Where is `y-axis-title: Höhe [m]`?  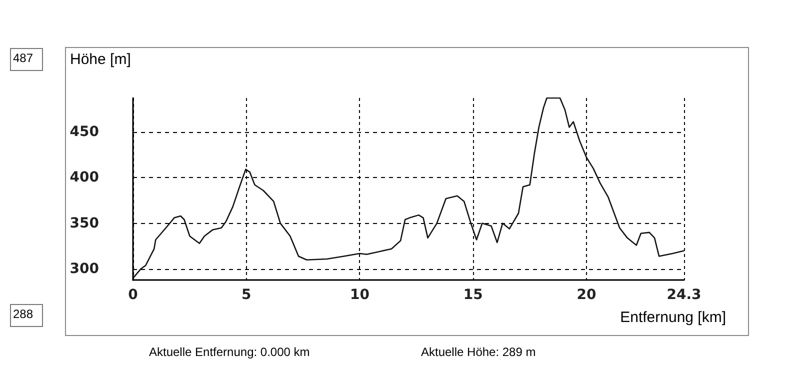
y-axis-title: Höhe [m] is located at coordinates (100, 59).